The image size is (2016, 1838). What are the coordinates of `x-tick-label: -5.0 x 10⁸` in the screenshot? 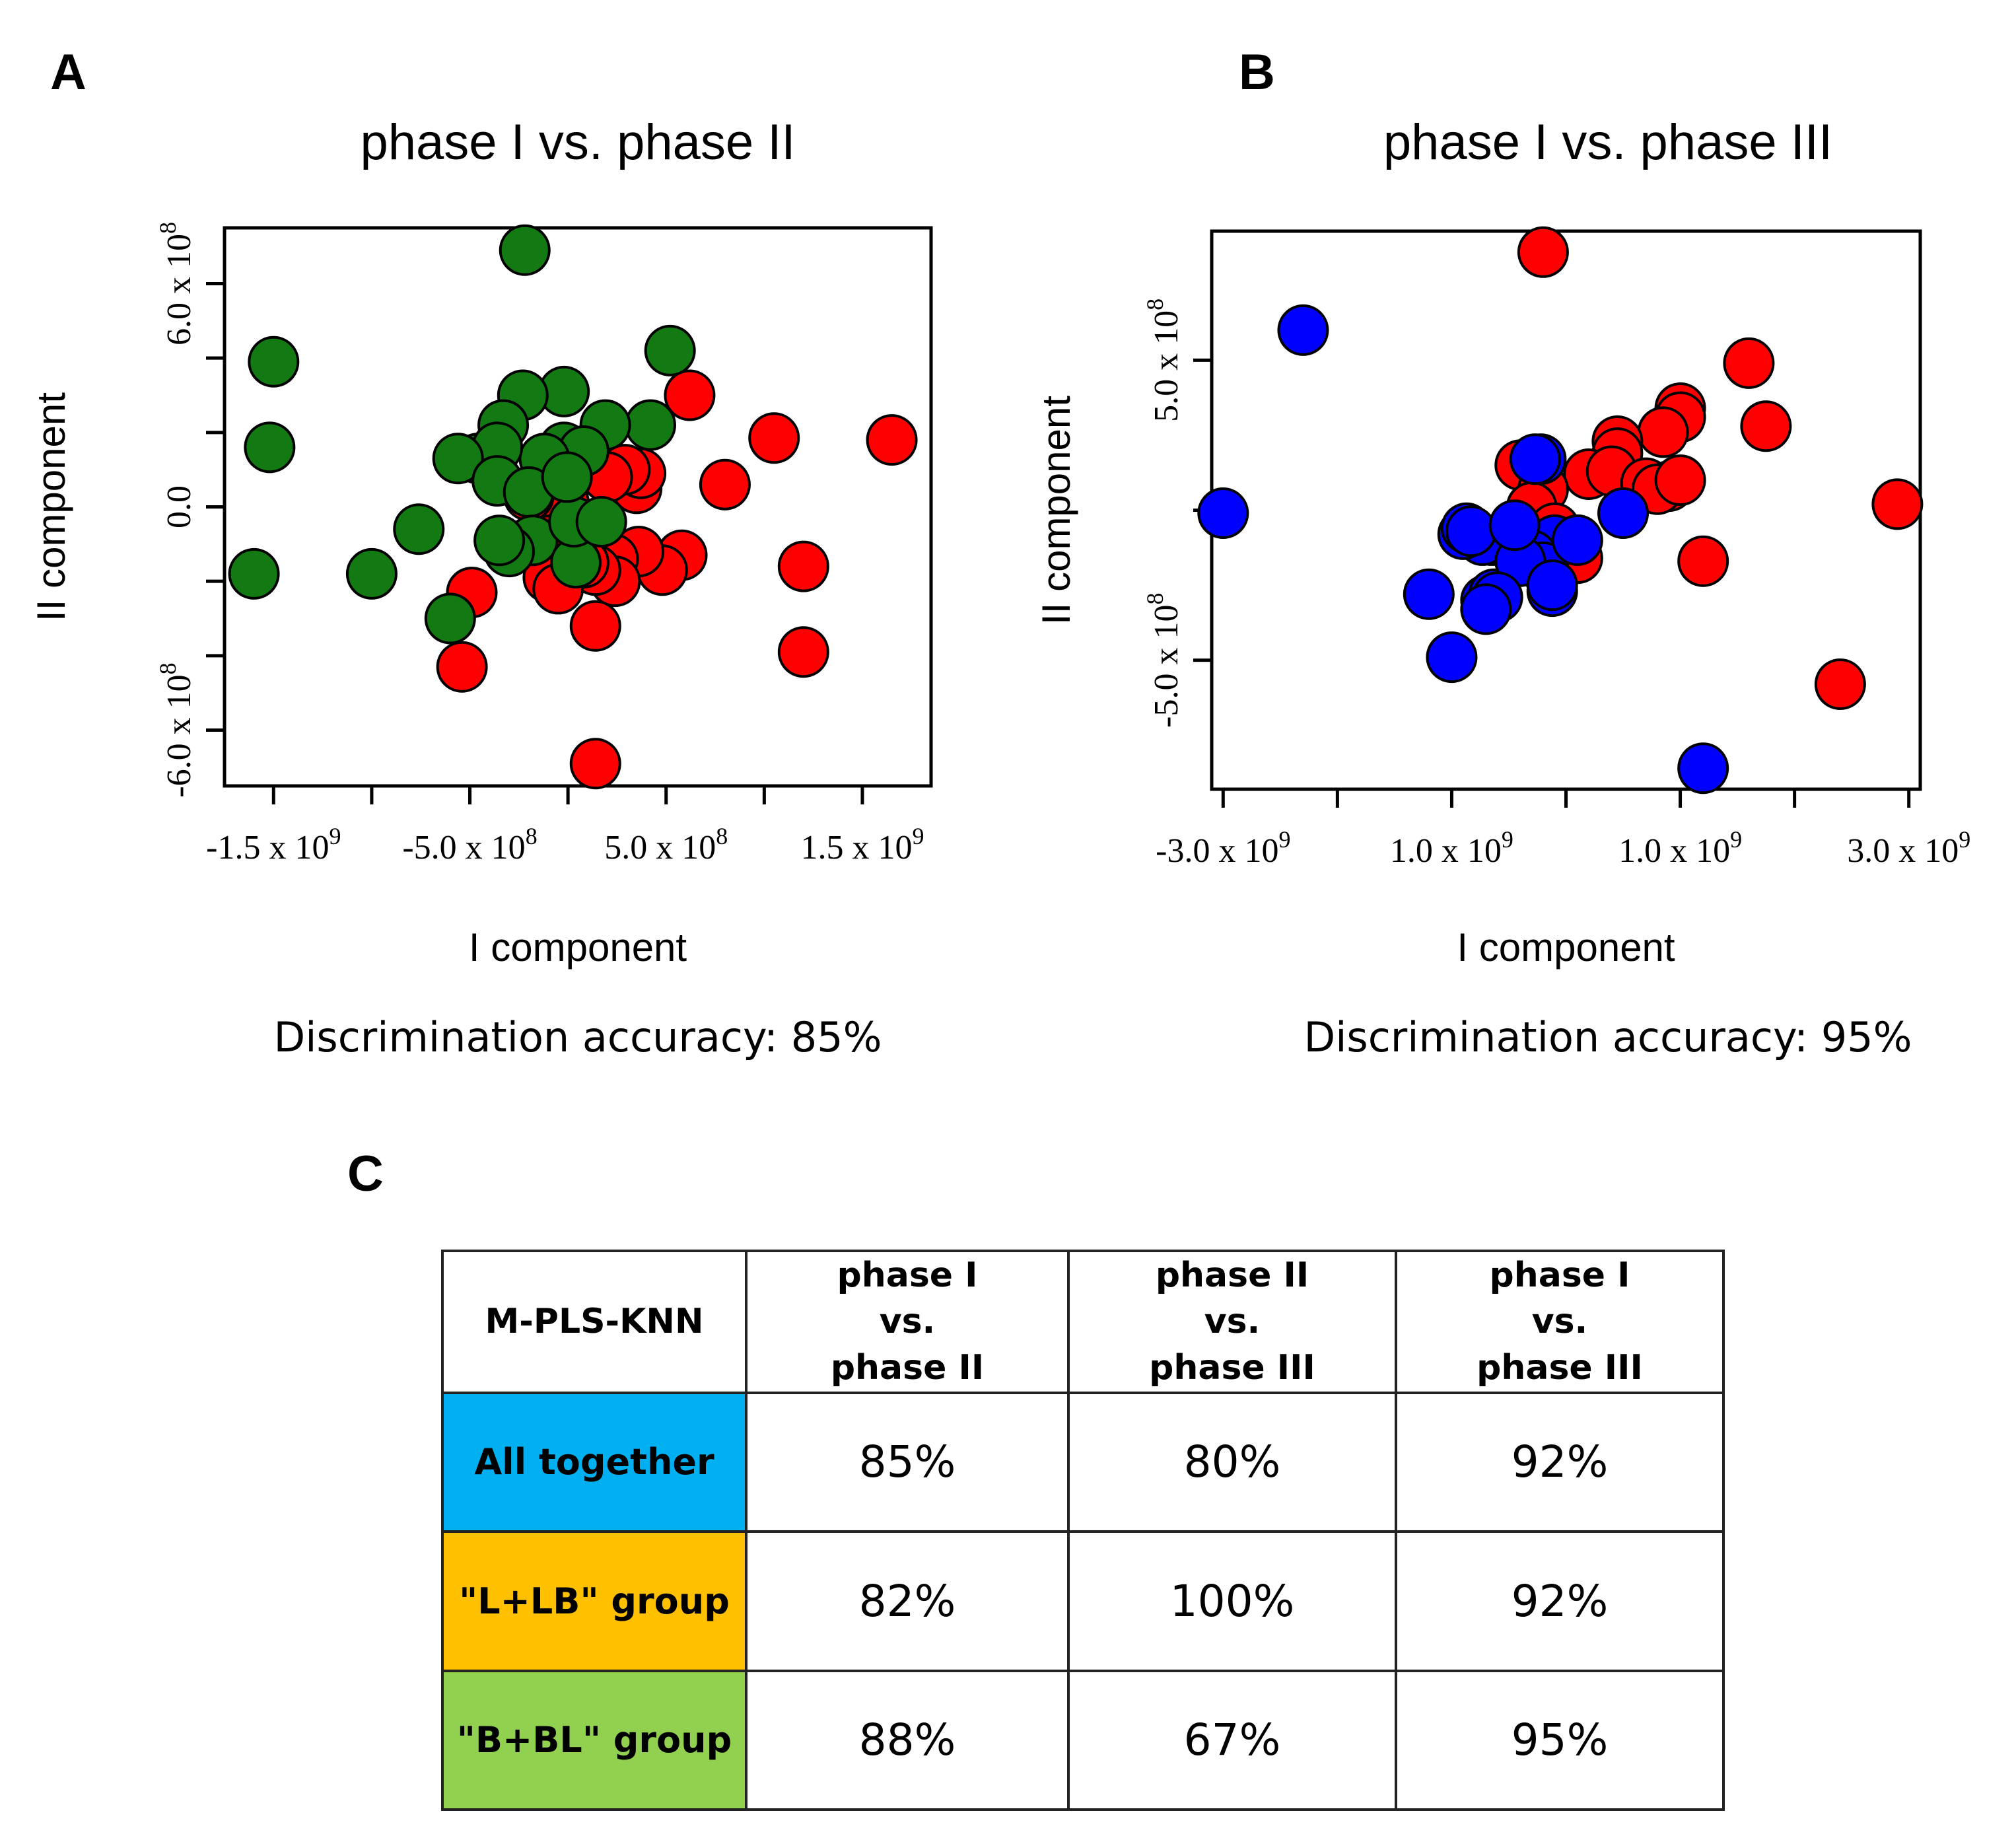 It's located at (470, 844).